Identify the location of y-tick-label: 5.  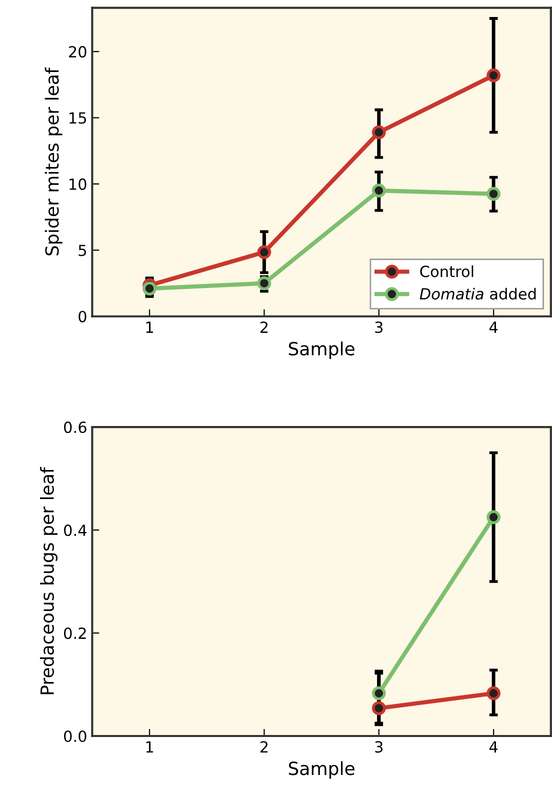
(82, 250).